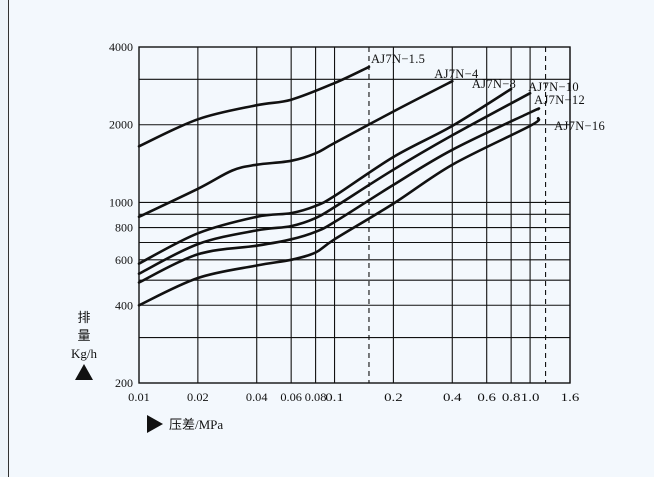 This screenshot has height=477, width=654. What do you see at coordinates (579, 126) in the screenshot?
I see `series-label: AJ7N−16` at bounding box center [579, 126].